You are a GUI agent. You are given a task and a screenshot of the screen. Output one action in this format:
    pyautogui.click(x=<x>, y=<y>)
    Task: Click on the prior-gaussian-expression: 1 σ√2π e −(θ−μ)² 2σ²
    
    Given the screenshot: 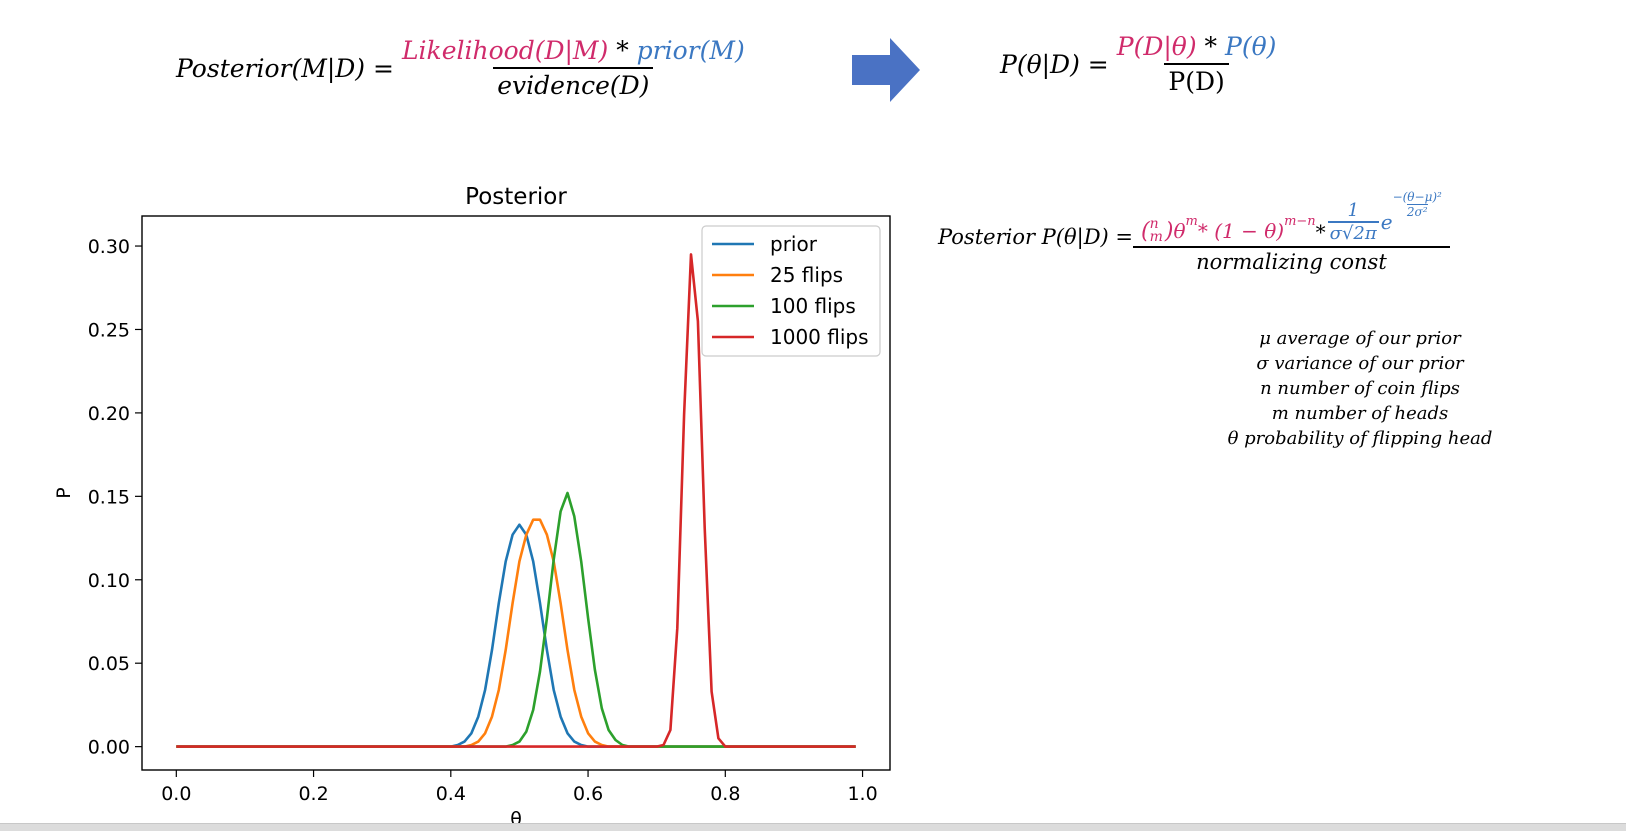 What is the action you would take?
    pyautogui.click(x=1384, y=217)
    